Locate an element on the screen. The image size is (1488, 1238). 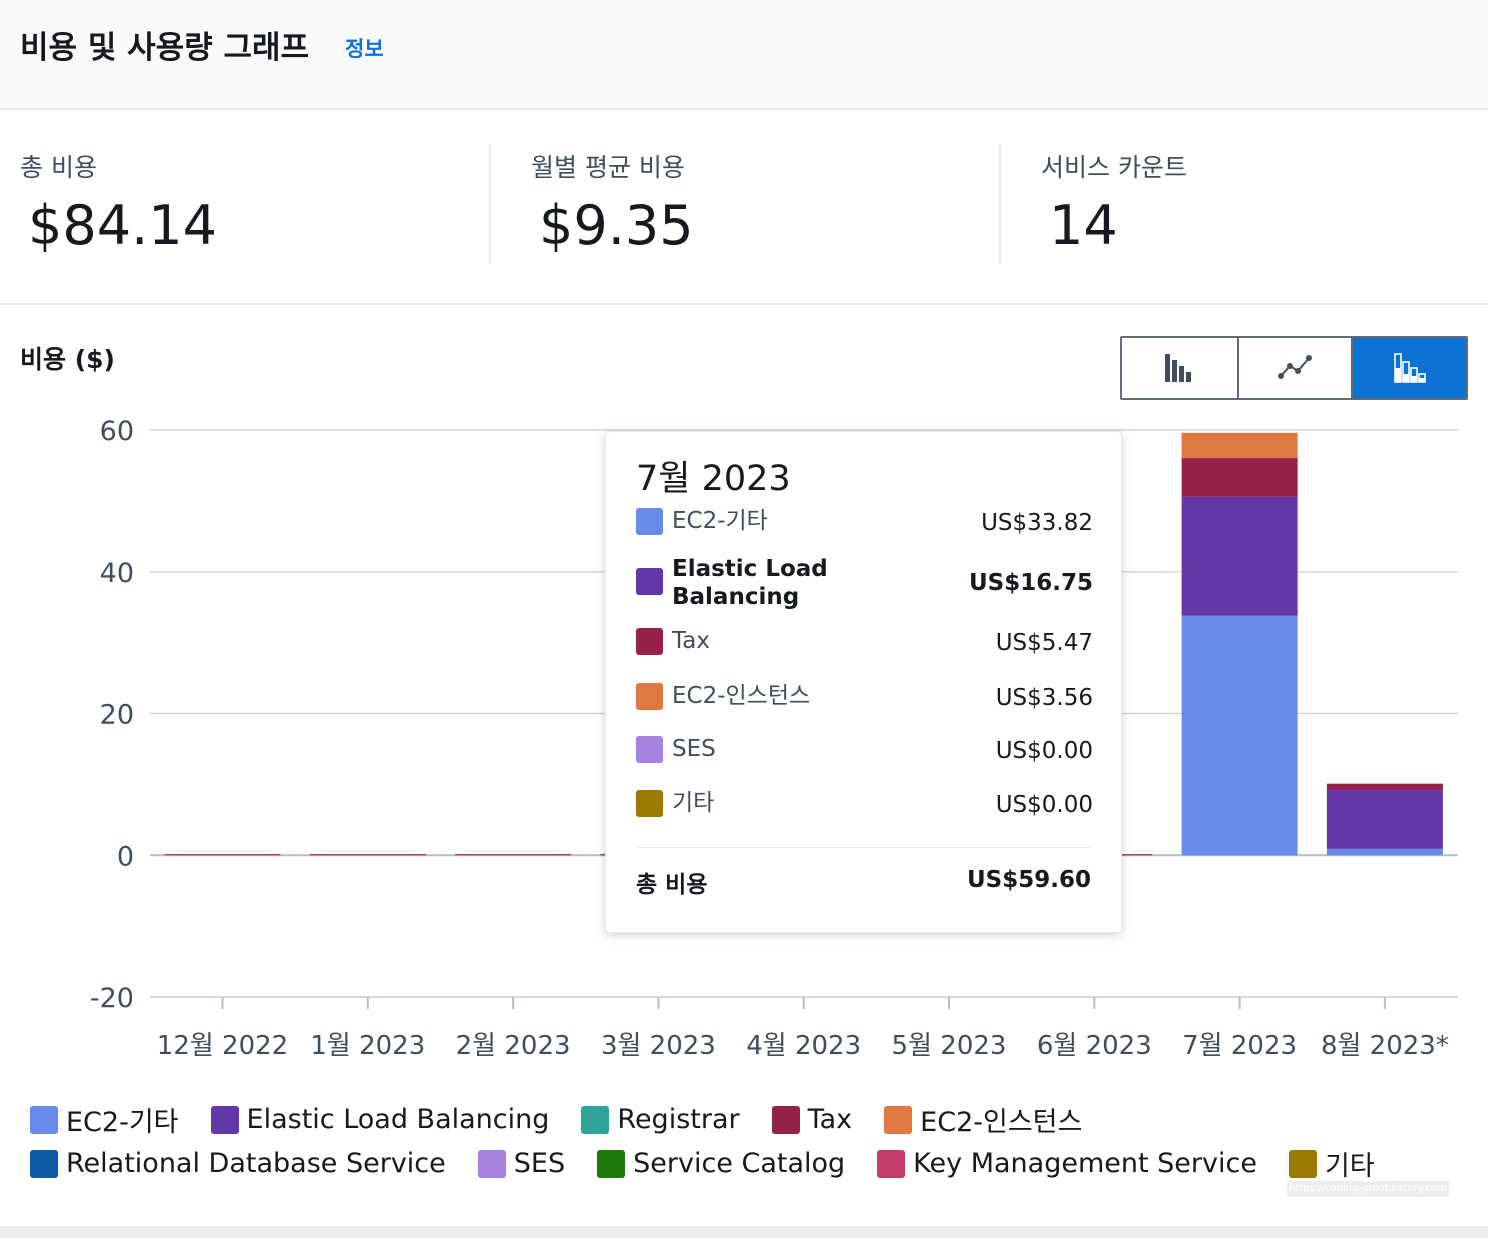
legend-label: Elastic Load Balancing is located at coordinates (398, 1119).